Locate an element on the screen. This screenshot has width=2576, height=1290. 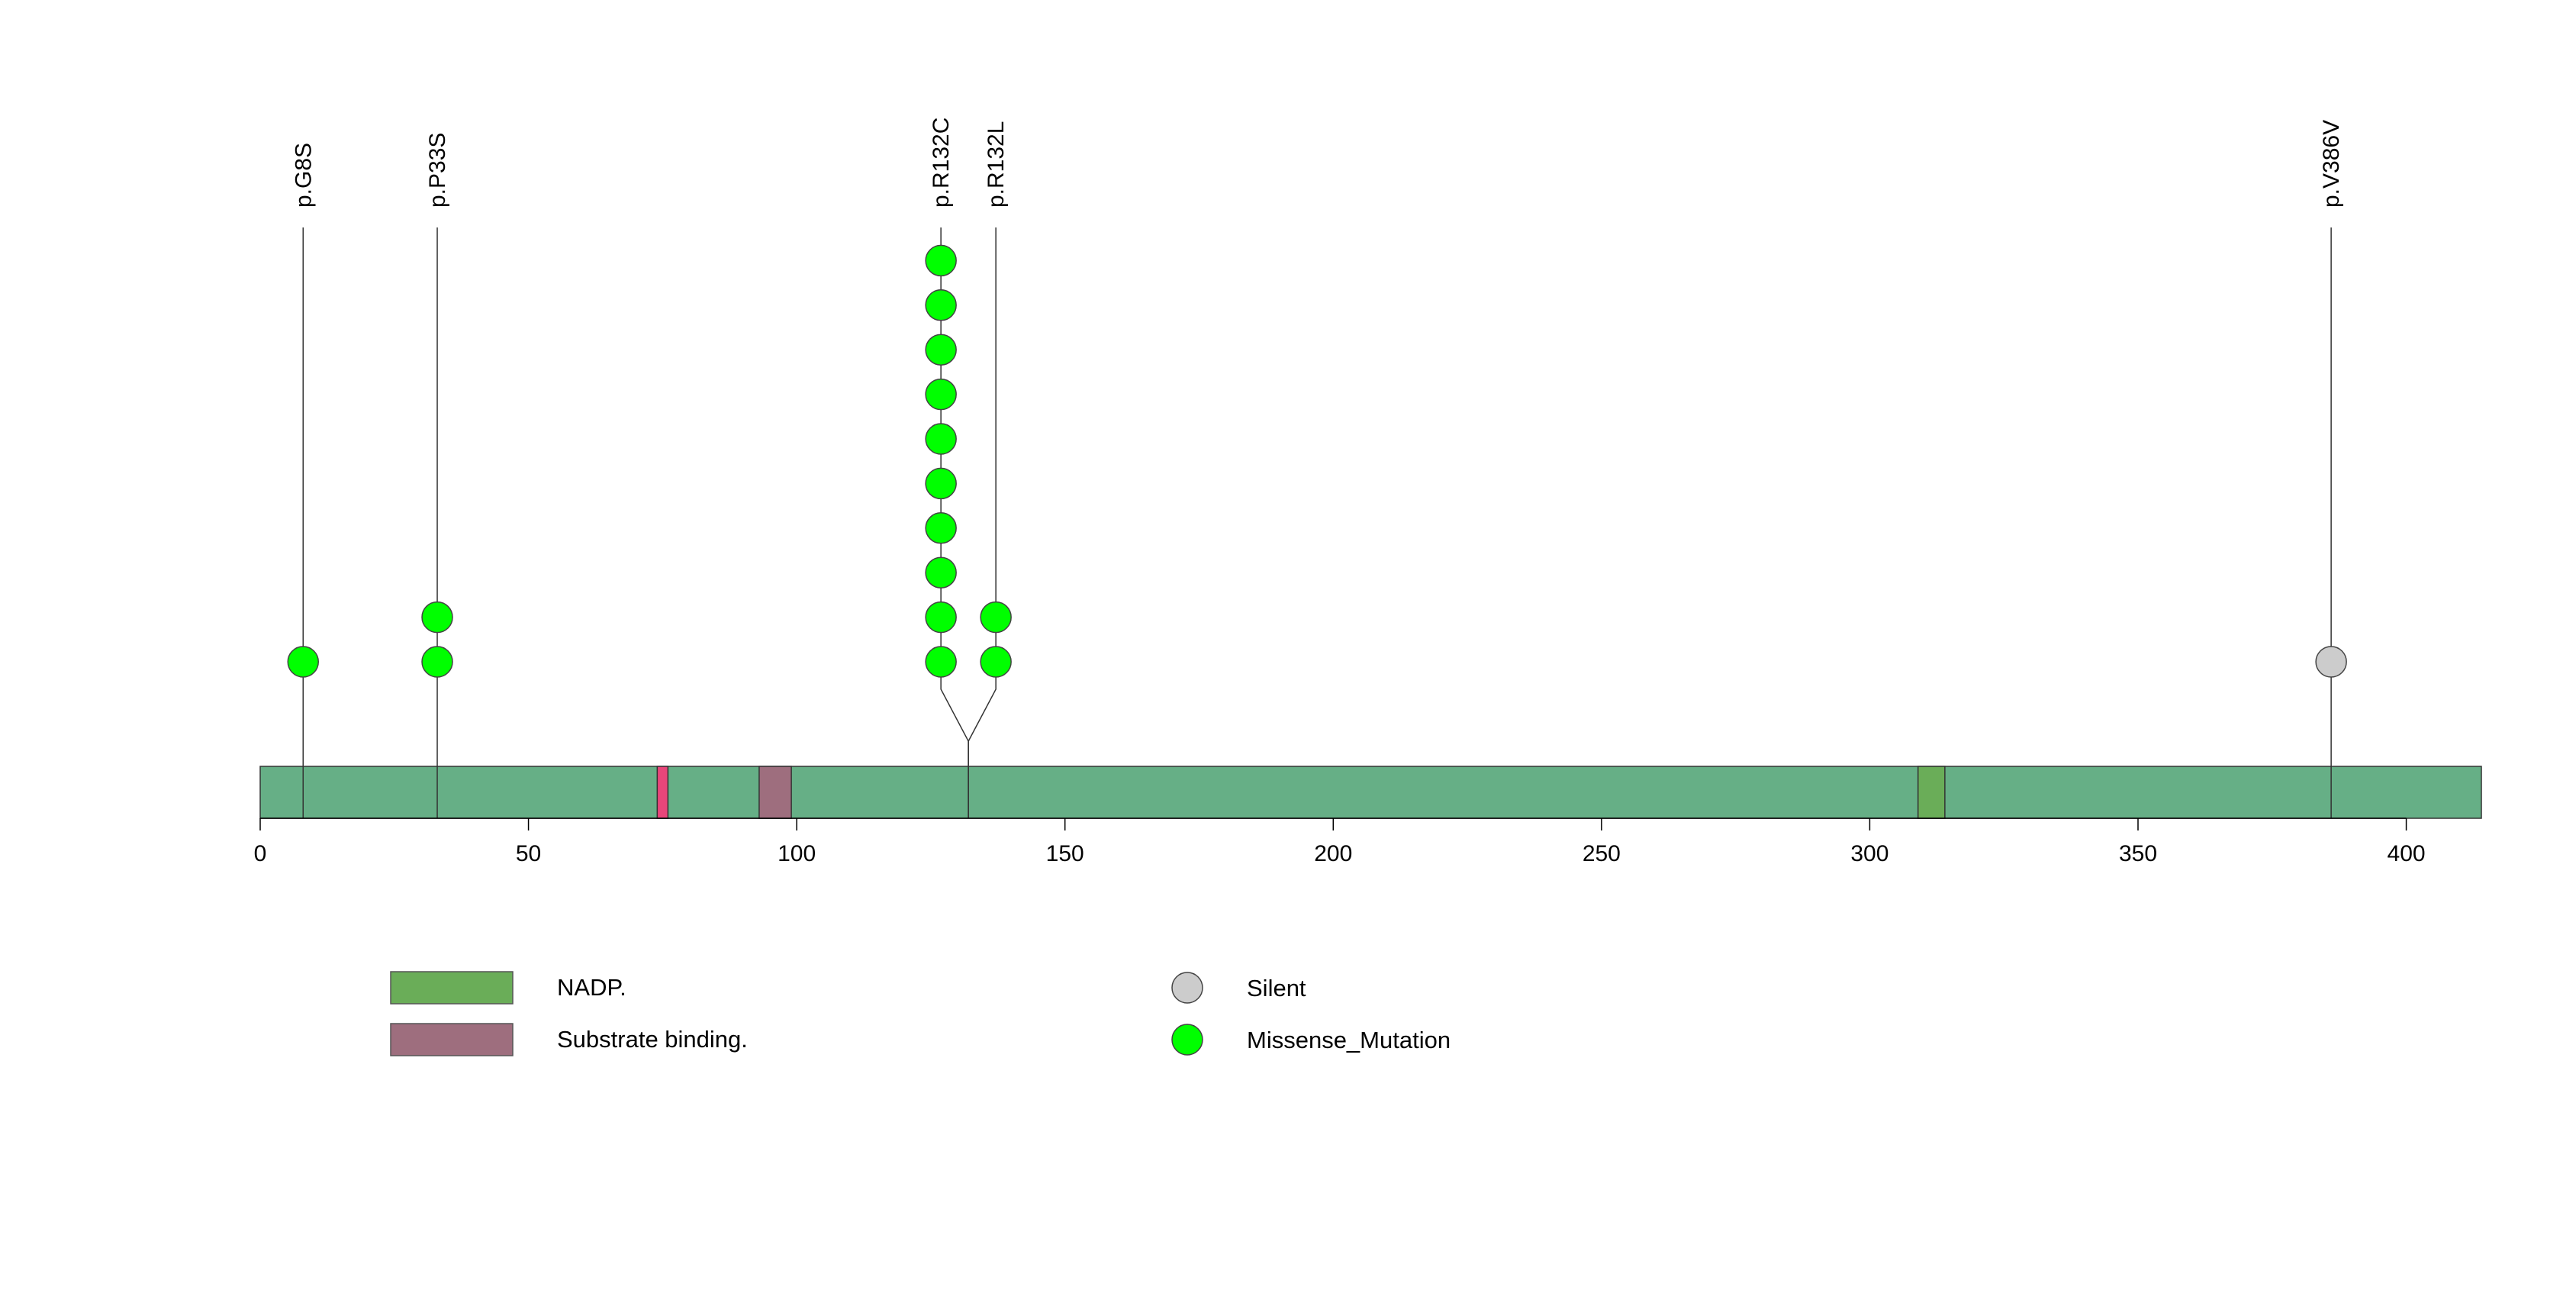
x-tick-label-50: 50 is located at coordinates (528, 854).